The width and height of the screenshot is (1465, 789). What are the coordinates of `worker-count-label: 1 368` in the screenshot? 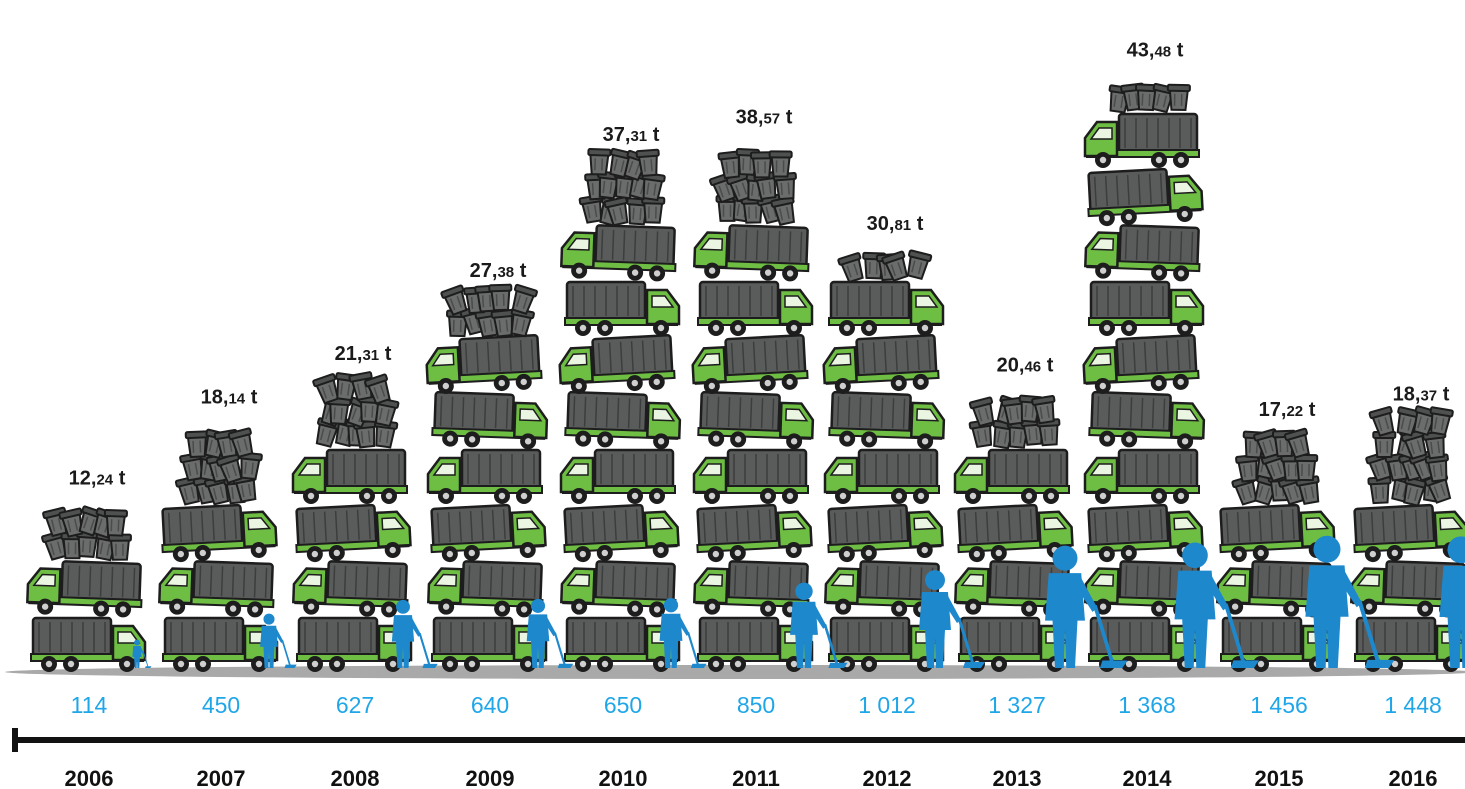 It's located at (1147, 705).